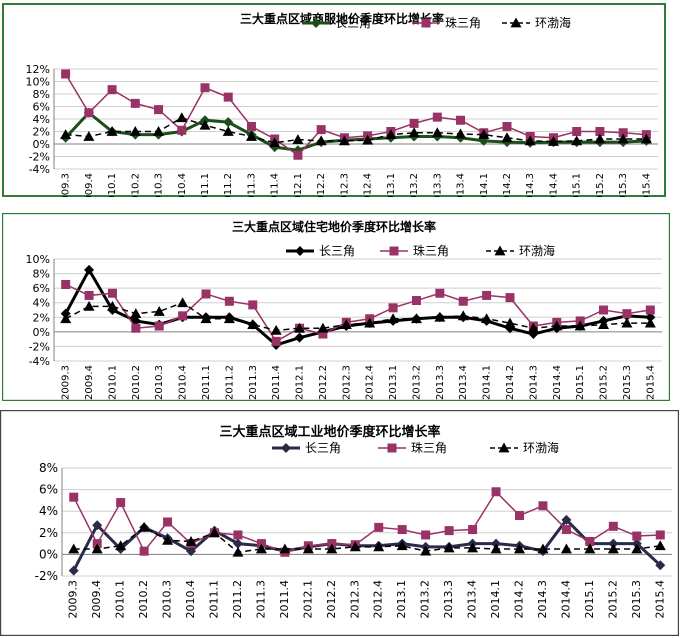  What do you see at coordinates (66, 185) in the screenshot?
I see `x-tick-label: 2009.3` at bounding box center [66, 185].